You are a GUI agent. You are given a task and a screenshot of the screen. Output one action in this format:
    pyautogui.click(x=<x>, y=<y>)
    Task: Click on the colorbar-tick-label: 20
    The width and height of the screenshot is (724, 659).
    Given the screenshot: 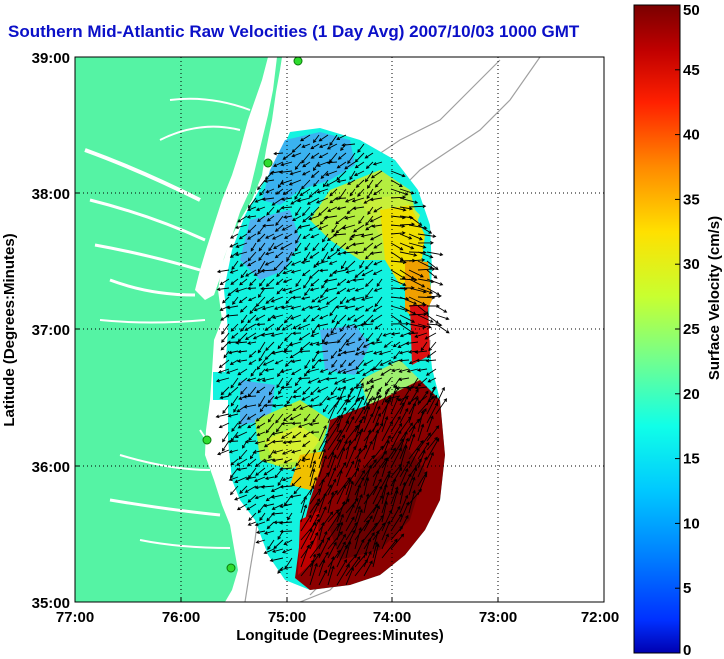 What is the action you would take?
    pyautogui.click(x=691, y=394)
    